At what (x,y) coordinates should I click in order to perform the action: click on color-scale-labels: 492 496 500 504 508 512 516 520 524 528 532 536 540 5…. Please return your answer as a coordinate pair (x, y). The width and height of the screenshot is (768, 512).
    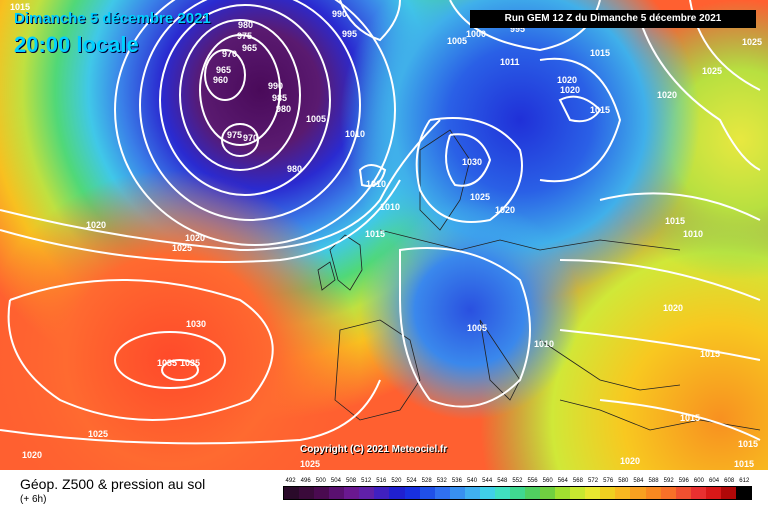
    Looking at the image, I should click on (517, 481).